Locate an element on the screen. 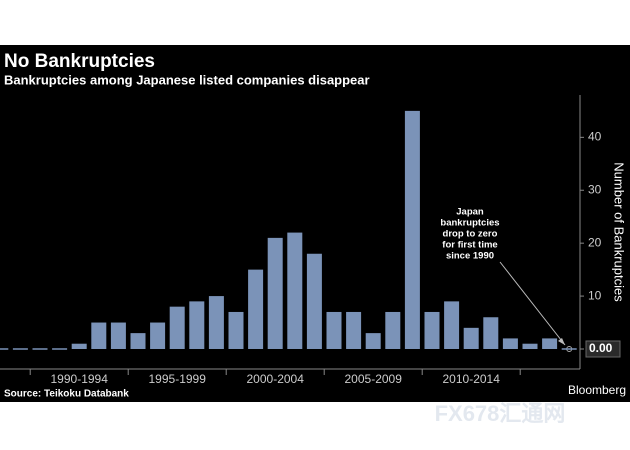  annotation: bankruptcies is located at coordinates (469, 223).